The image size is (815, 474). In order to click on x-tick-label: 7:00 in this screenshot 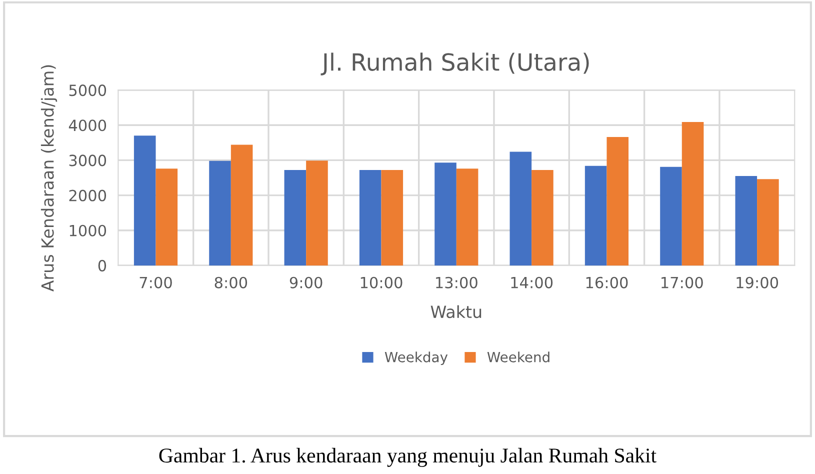, I will do `click(156, 282)`.